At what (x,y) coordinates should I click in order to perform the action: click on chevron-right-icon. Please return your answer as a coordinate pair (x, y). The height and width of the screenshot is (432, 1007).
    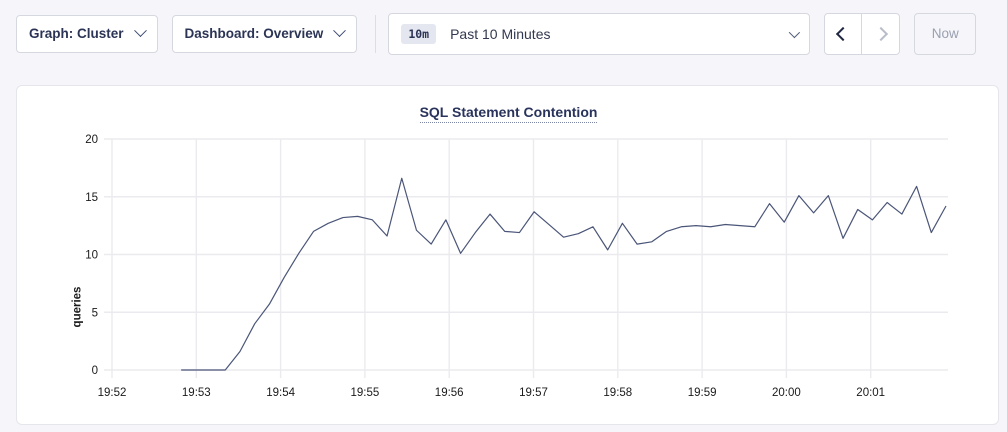
    Looking at the image, I should click on (880, 33).